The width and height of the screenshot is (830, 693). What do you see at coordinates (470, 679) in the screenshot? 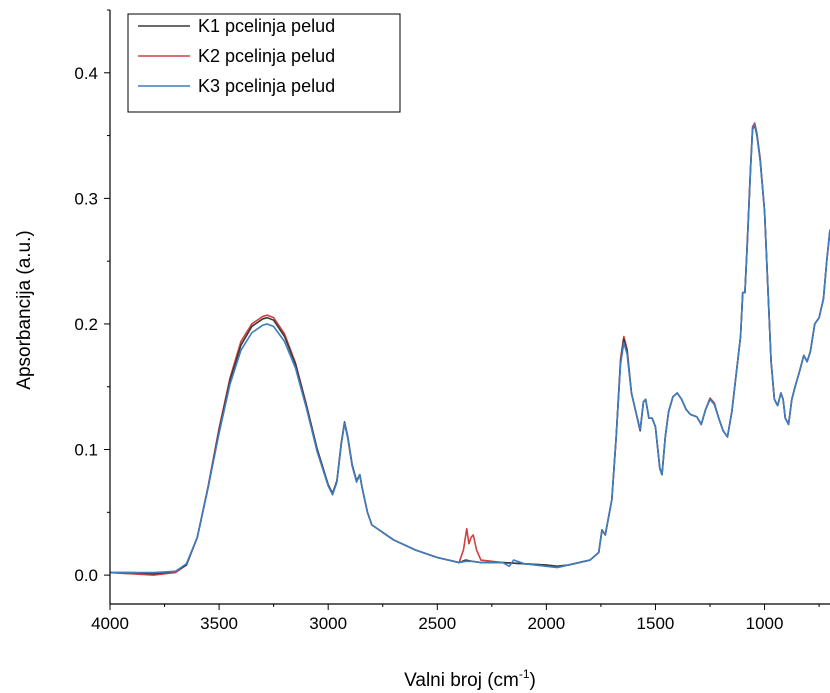
I see `x-axis-title: Valni broj (cm-1)` at bounding box center [470, 679].